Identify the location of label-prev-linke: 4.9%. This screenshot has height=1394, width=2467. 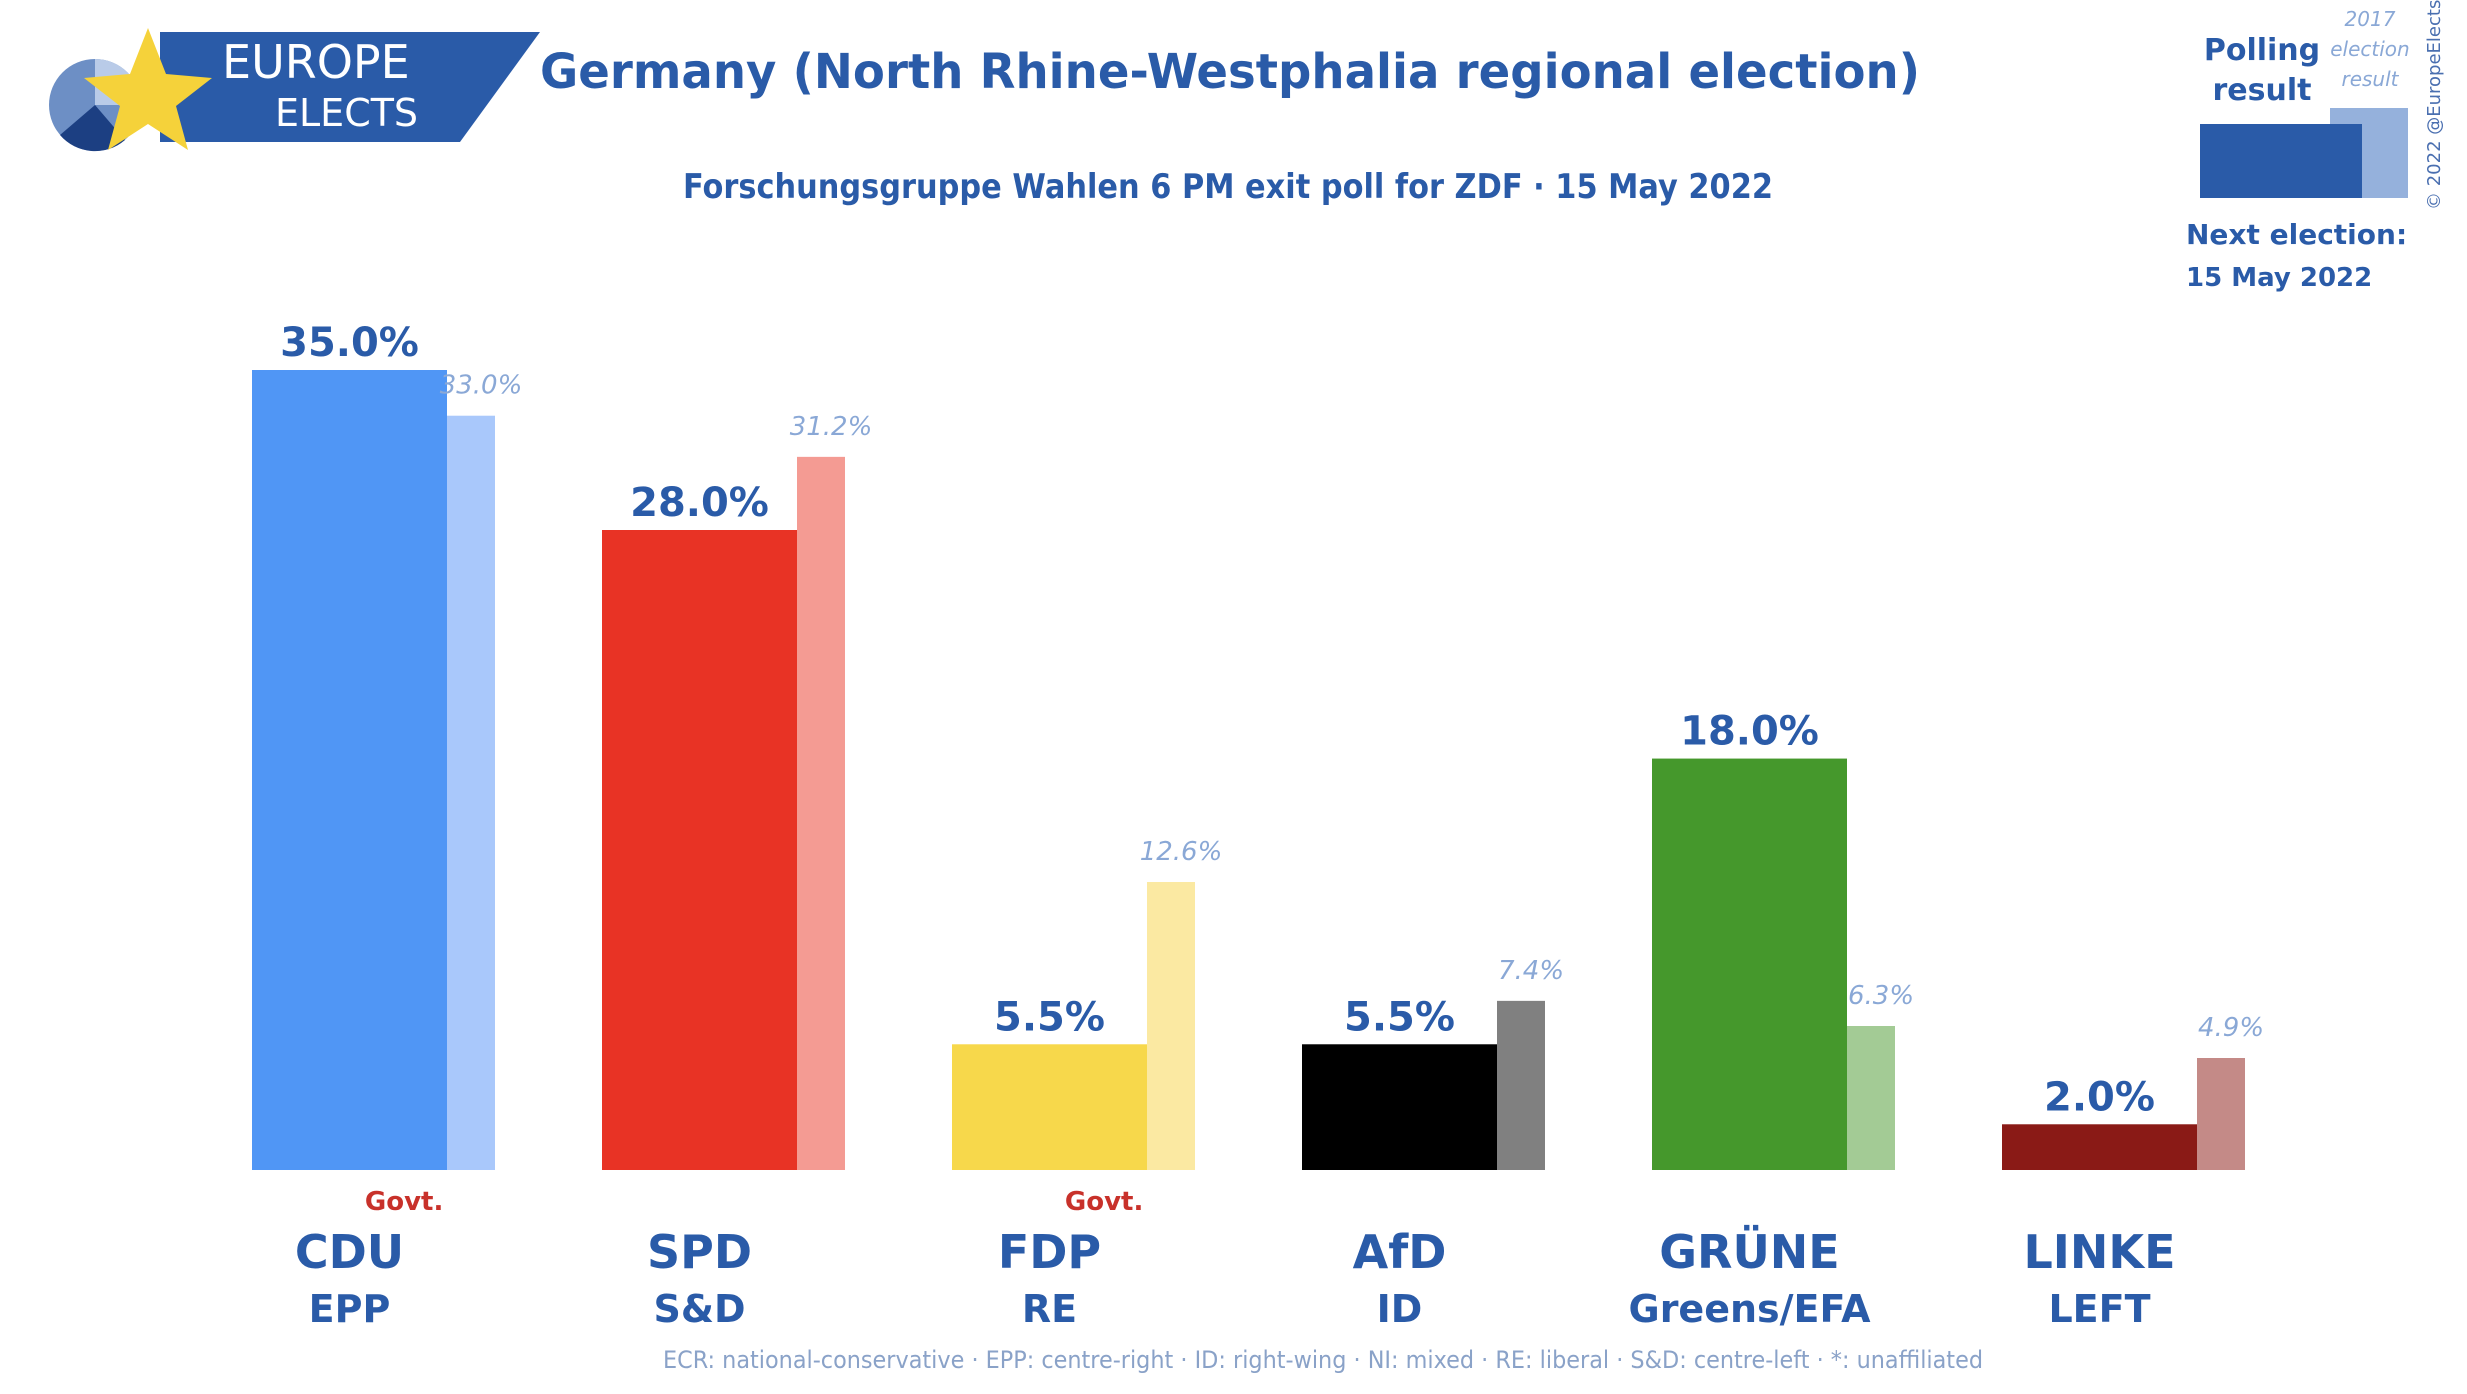
(2231, 1028).